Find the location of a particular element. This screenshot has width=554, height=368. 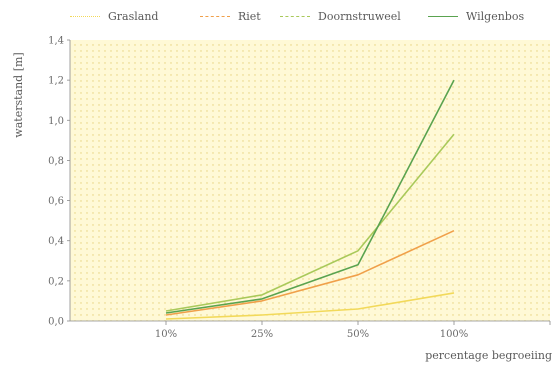

legend-item-doornstruweel: Doornstruweel is located at coordinates (340, 16).